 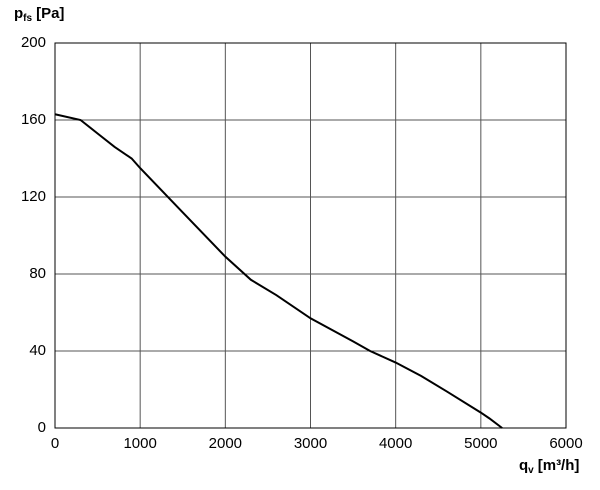 What do you see at coordinates (531, 470) in the screenshot?
I see `x-label-subscript: v` at bounding box center [531, 470].